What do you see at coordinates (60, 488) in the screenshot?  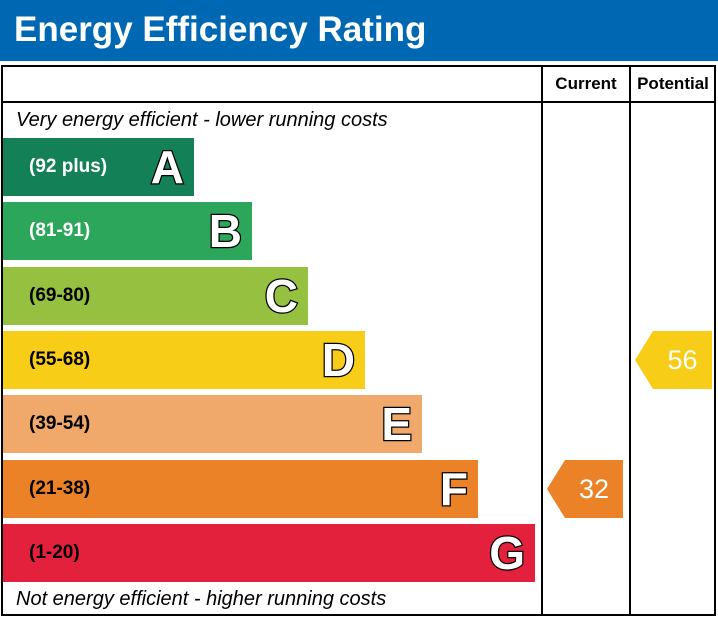 I see `band-range-label: (21-38)` at bounding box center [60, 488].